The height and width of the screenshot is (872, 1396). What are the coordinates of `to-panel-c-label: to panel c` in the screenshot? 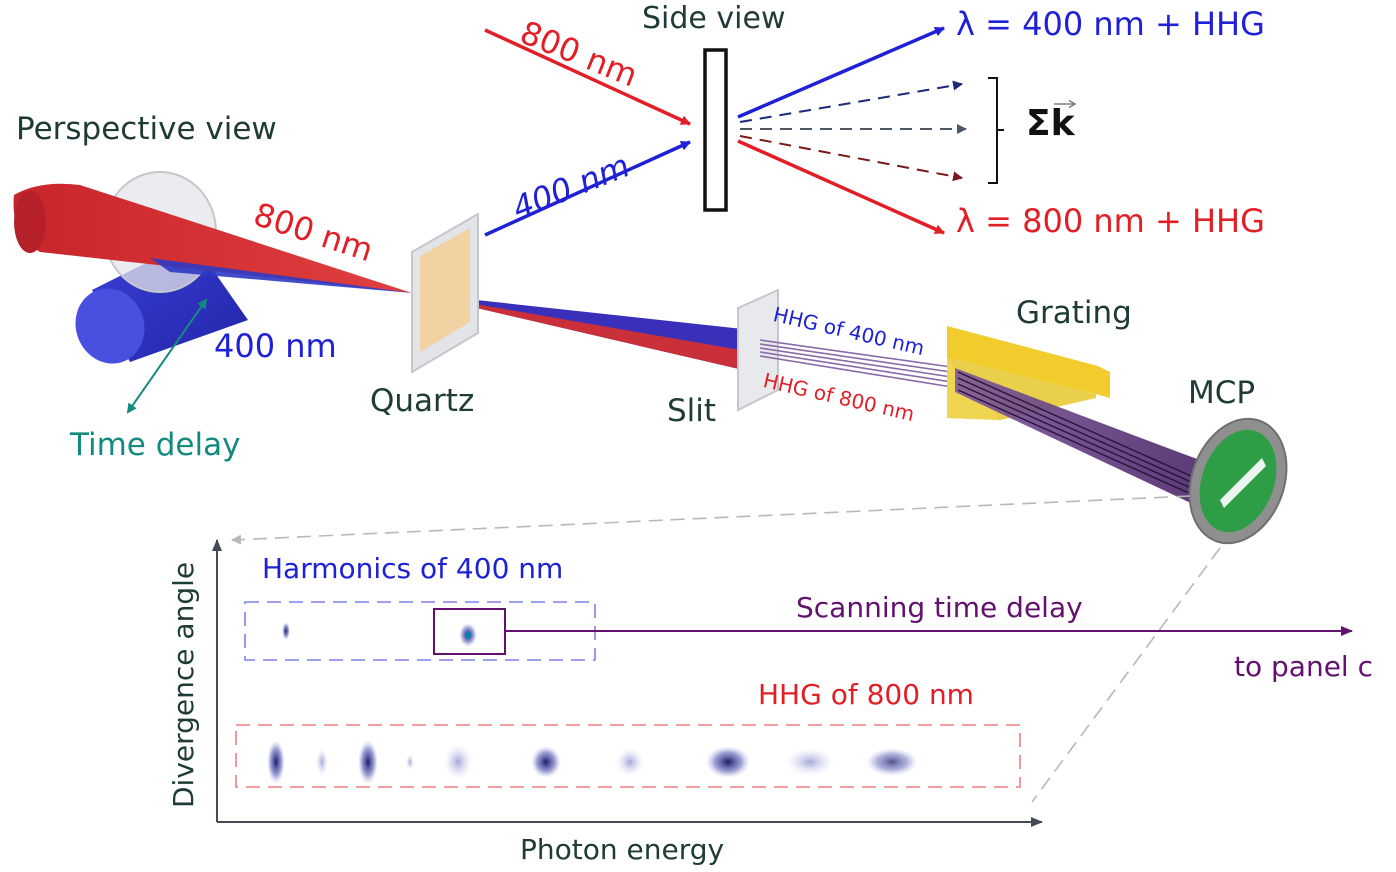 It's located at (1303, 666).